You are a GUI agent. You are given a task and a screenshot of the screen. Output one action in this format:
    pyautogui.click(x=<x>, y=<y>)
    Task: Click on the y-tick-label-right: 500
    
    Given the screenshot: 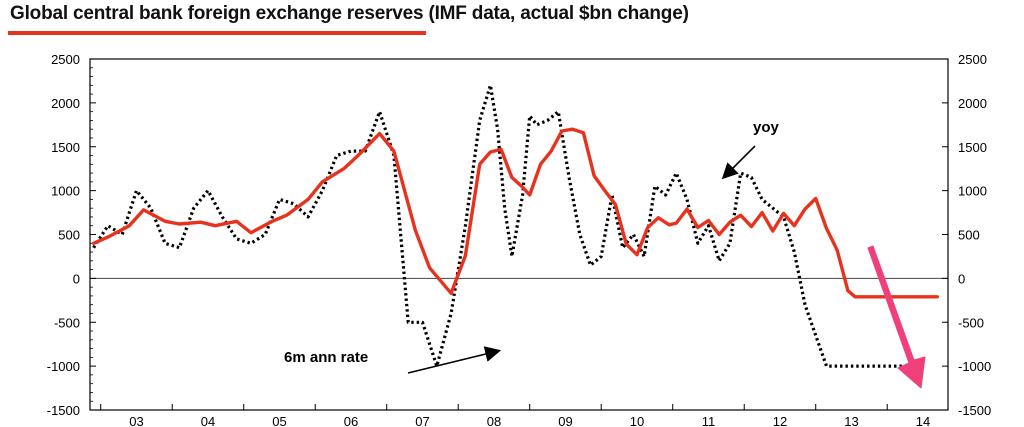 What is the action you would take?
    pyautogui.click(x=969, y=235)
    